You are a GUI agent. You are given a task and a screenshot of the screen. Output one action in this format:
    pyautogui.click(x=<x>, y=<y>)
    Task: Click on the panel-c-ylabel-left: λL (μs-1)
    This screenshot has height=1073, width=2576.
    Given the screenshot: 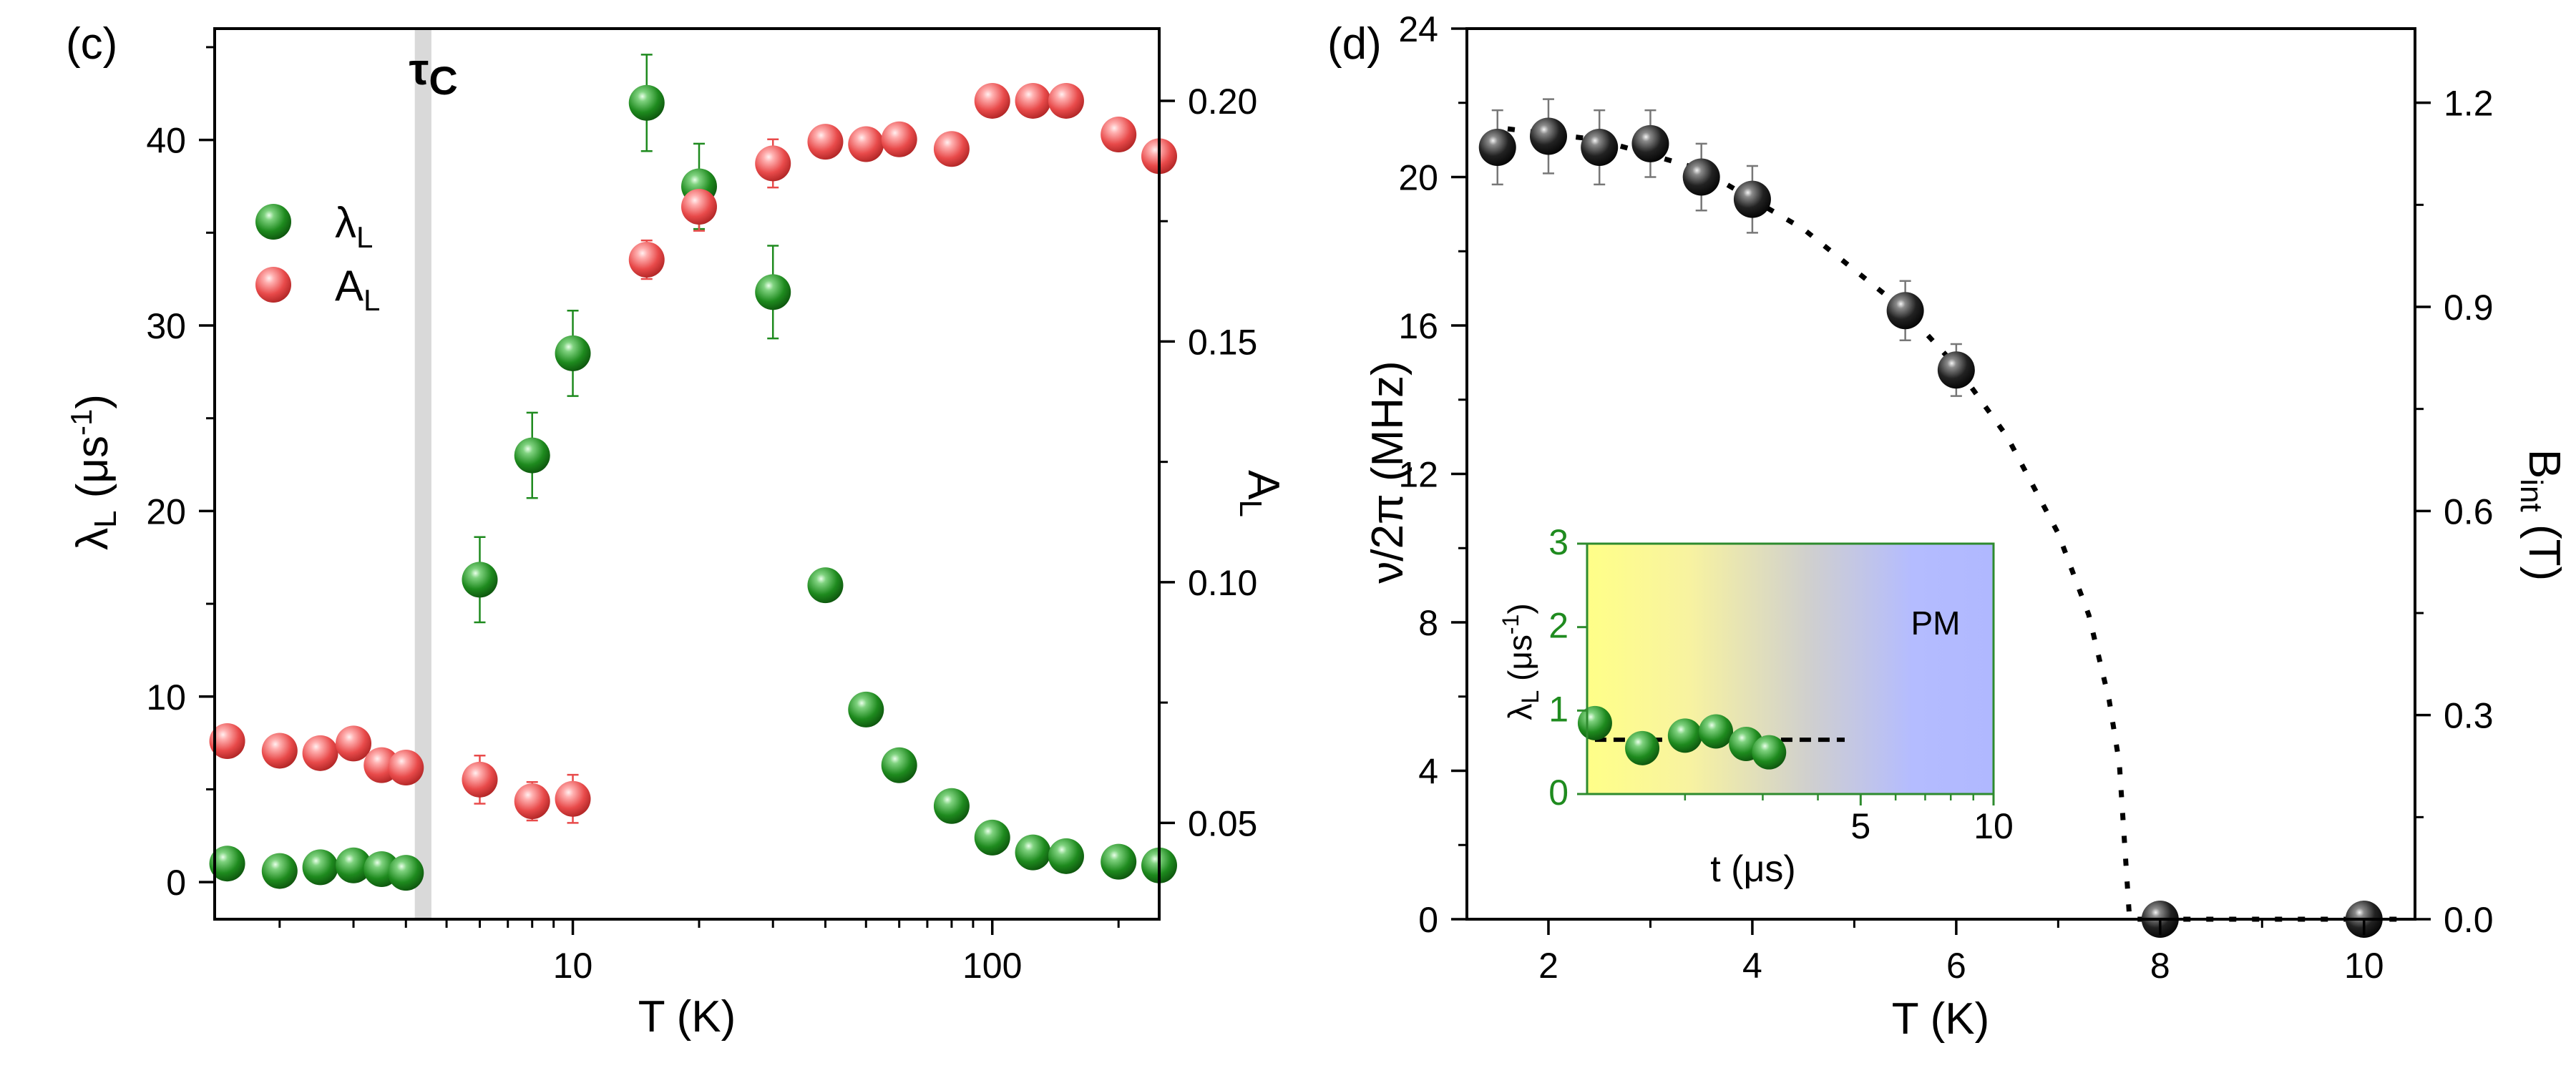 What is the action you would take?
    pyautogui.click(x=93, y=472)
    